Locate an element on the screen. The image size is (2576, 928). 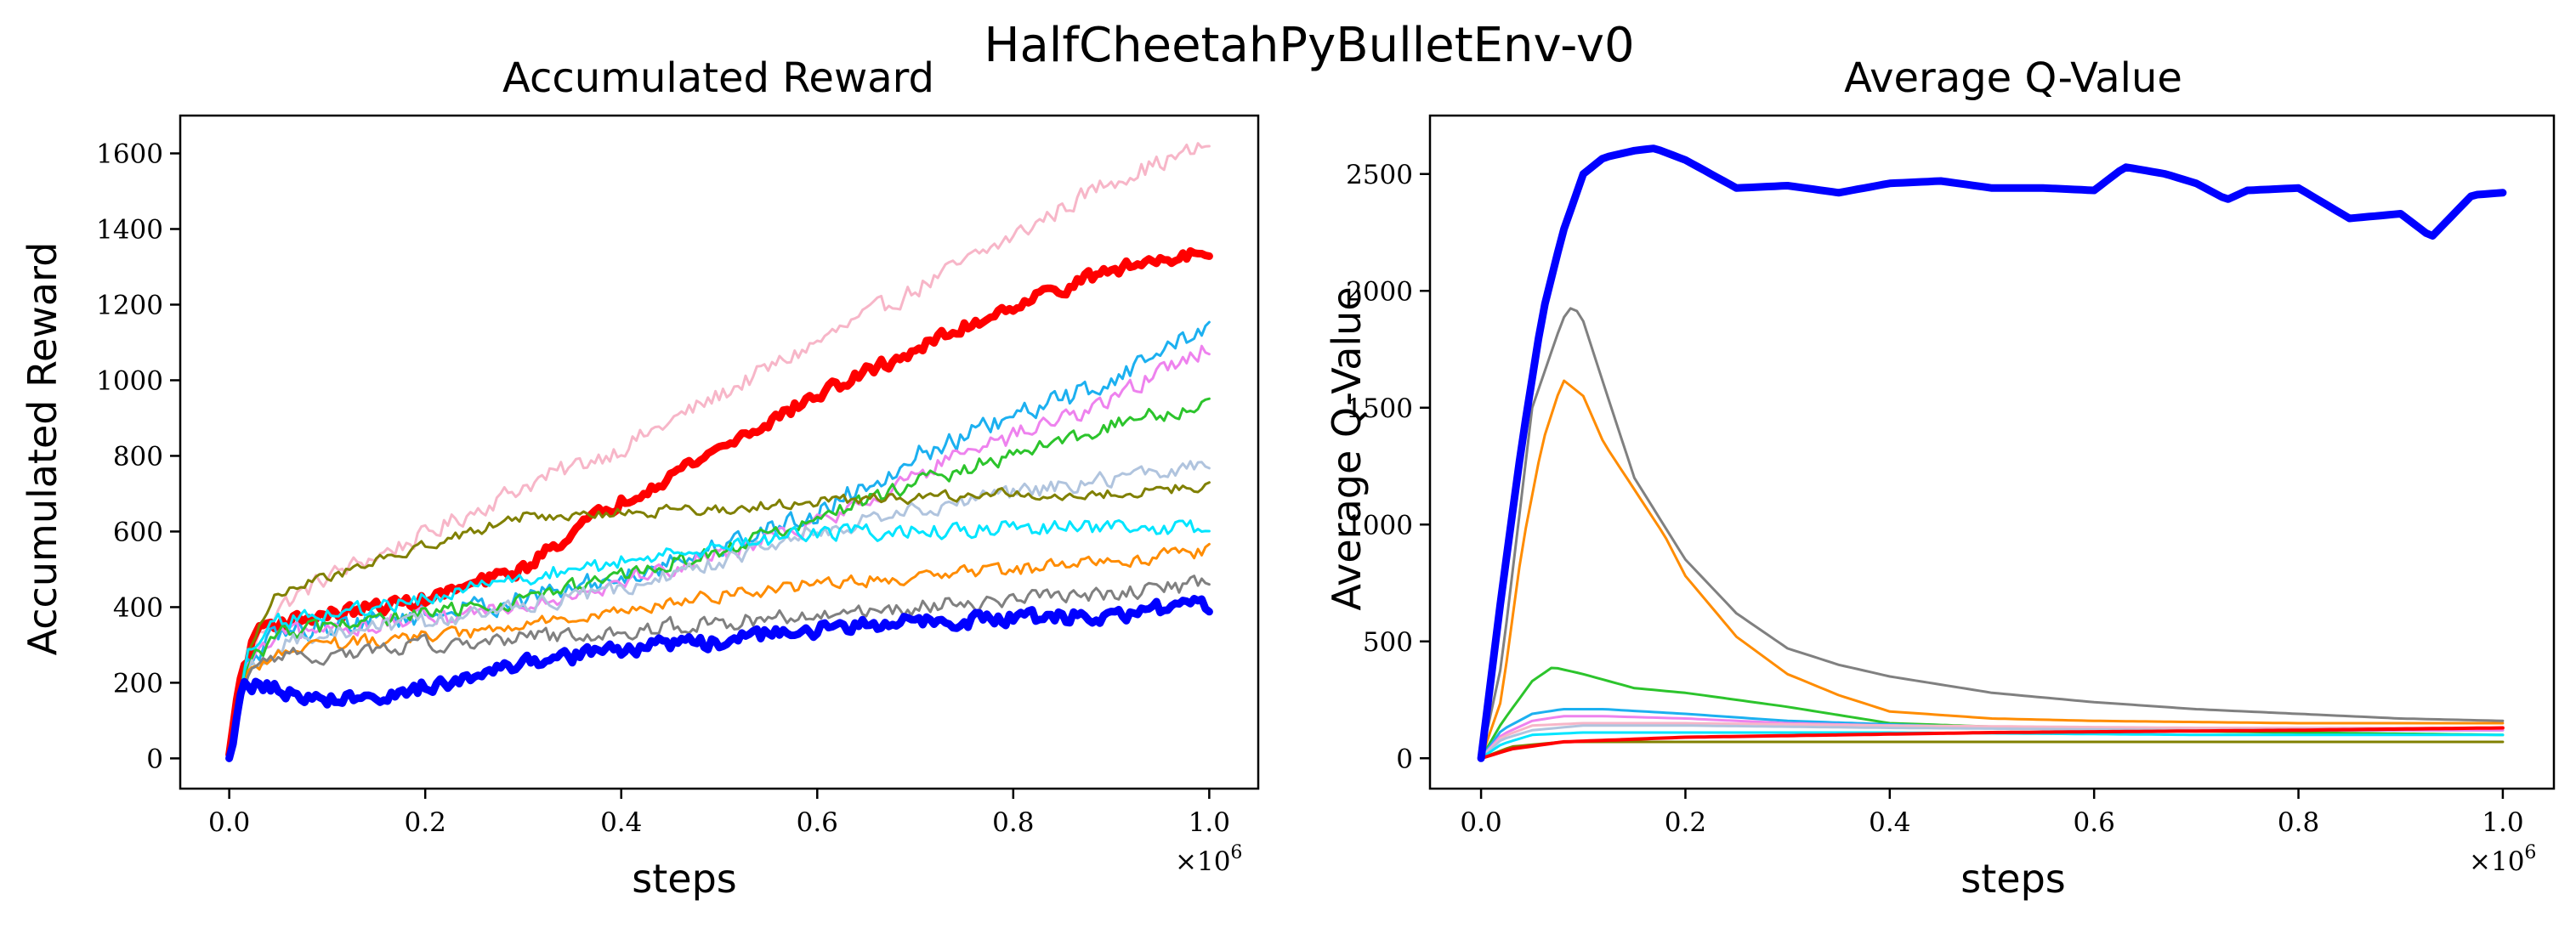
reward-y-tick-label: 1000 is located at coordinates (130, 380).